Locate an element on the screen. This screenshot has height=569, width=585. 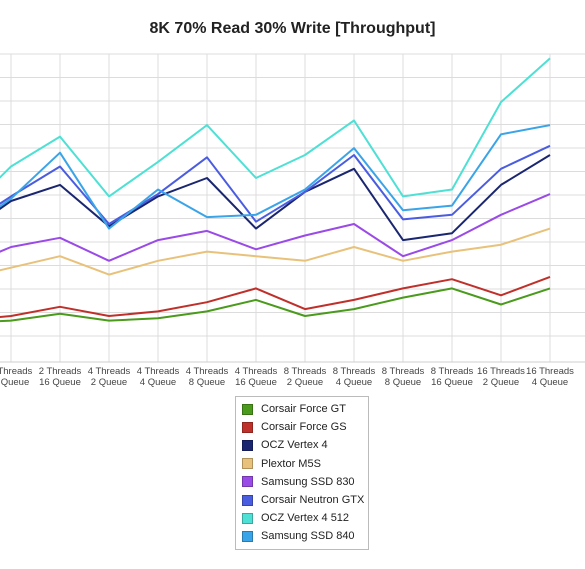
x-tick-label-6: 4 Threads 16 Queue is located at coordinates (256, 377).